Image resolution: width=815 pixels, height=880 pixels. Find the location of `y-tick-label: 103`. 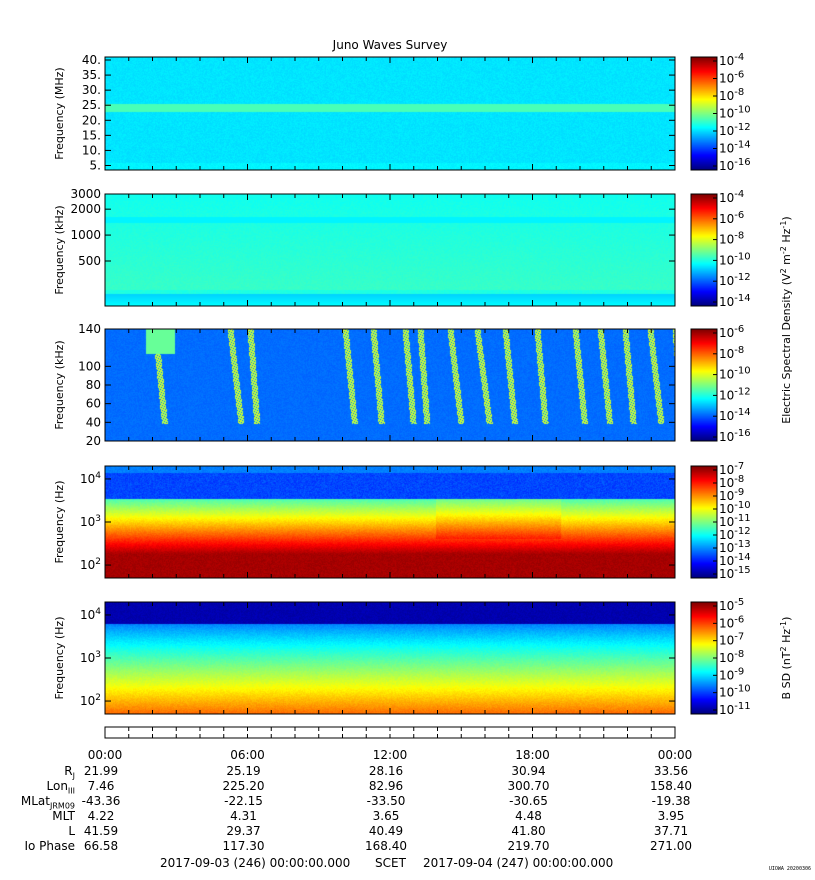

y-tick-label: 103 is located at coordinates (90, 657).